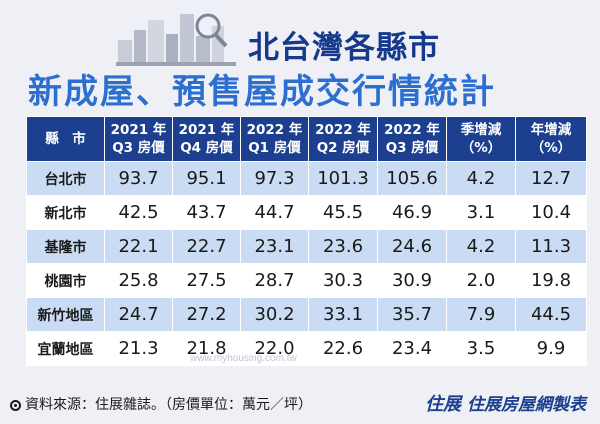  I want to click on cell-value: 43.7, so click(206, 212).